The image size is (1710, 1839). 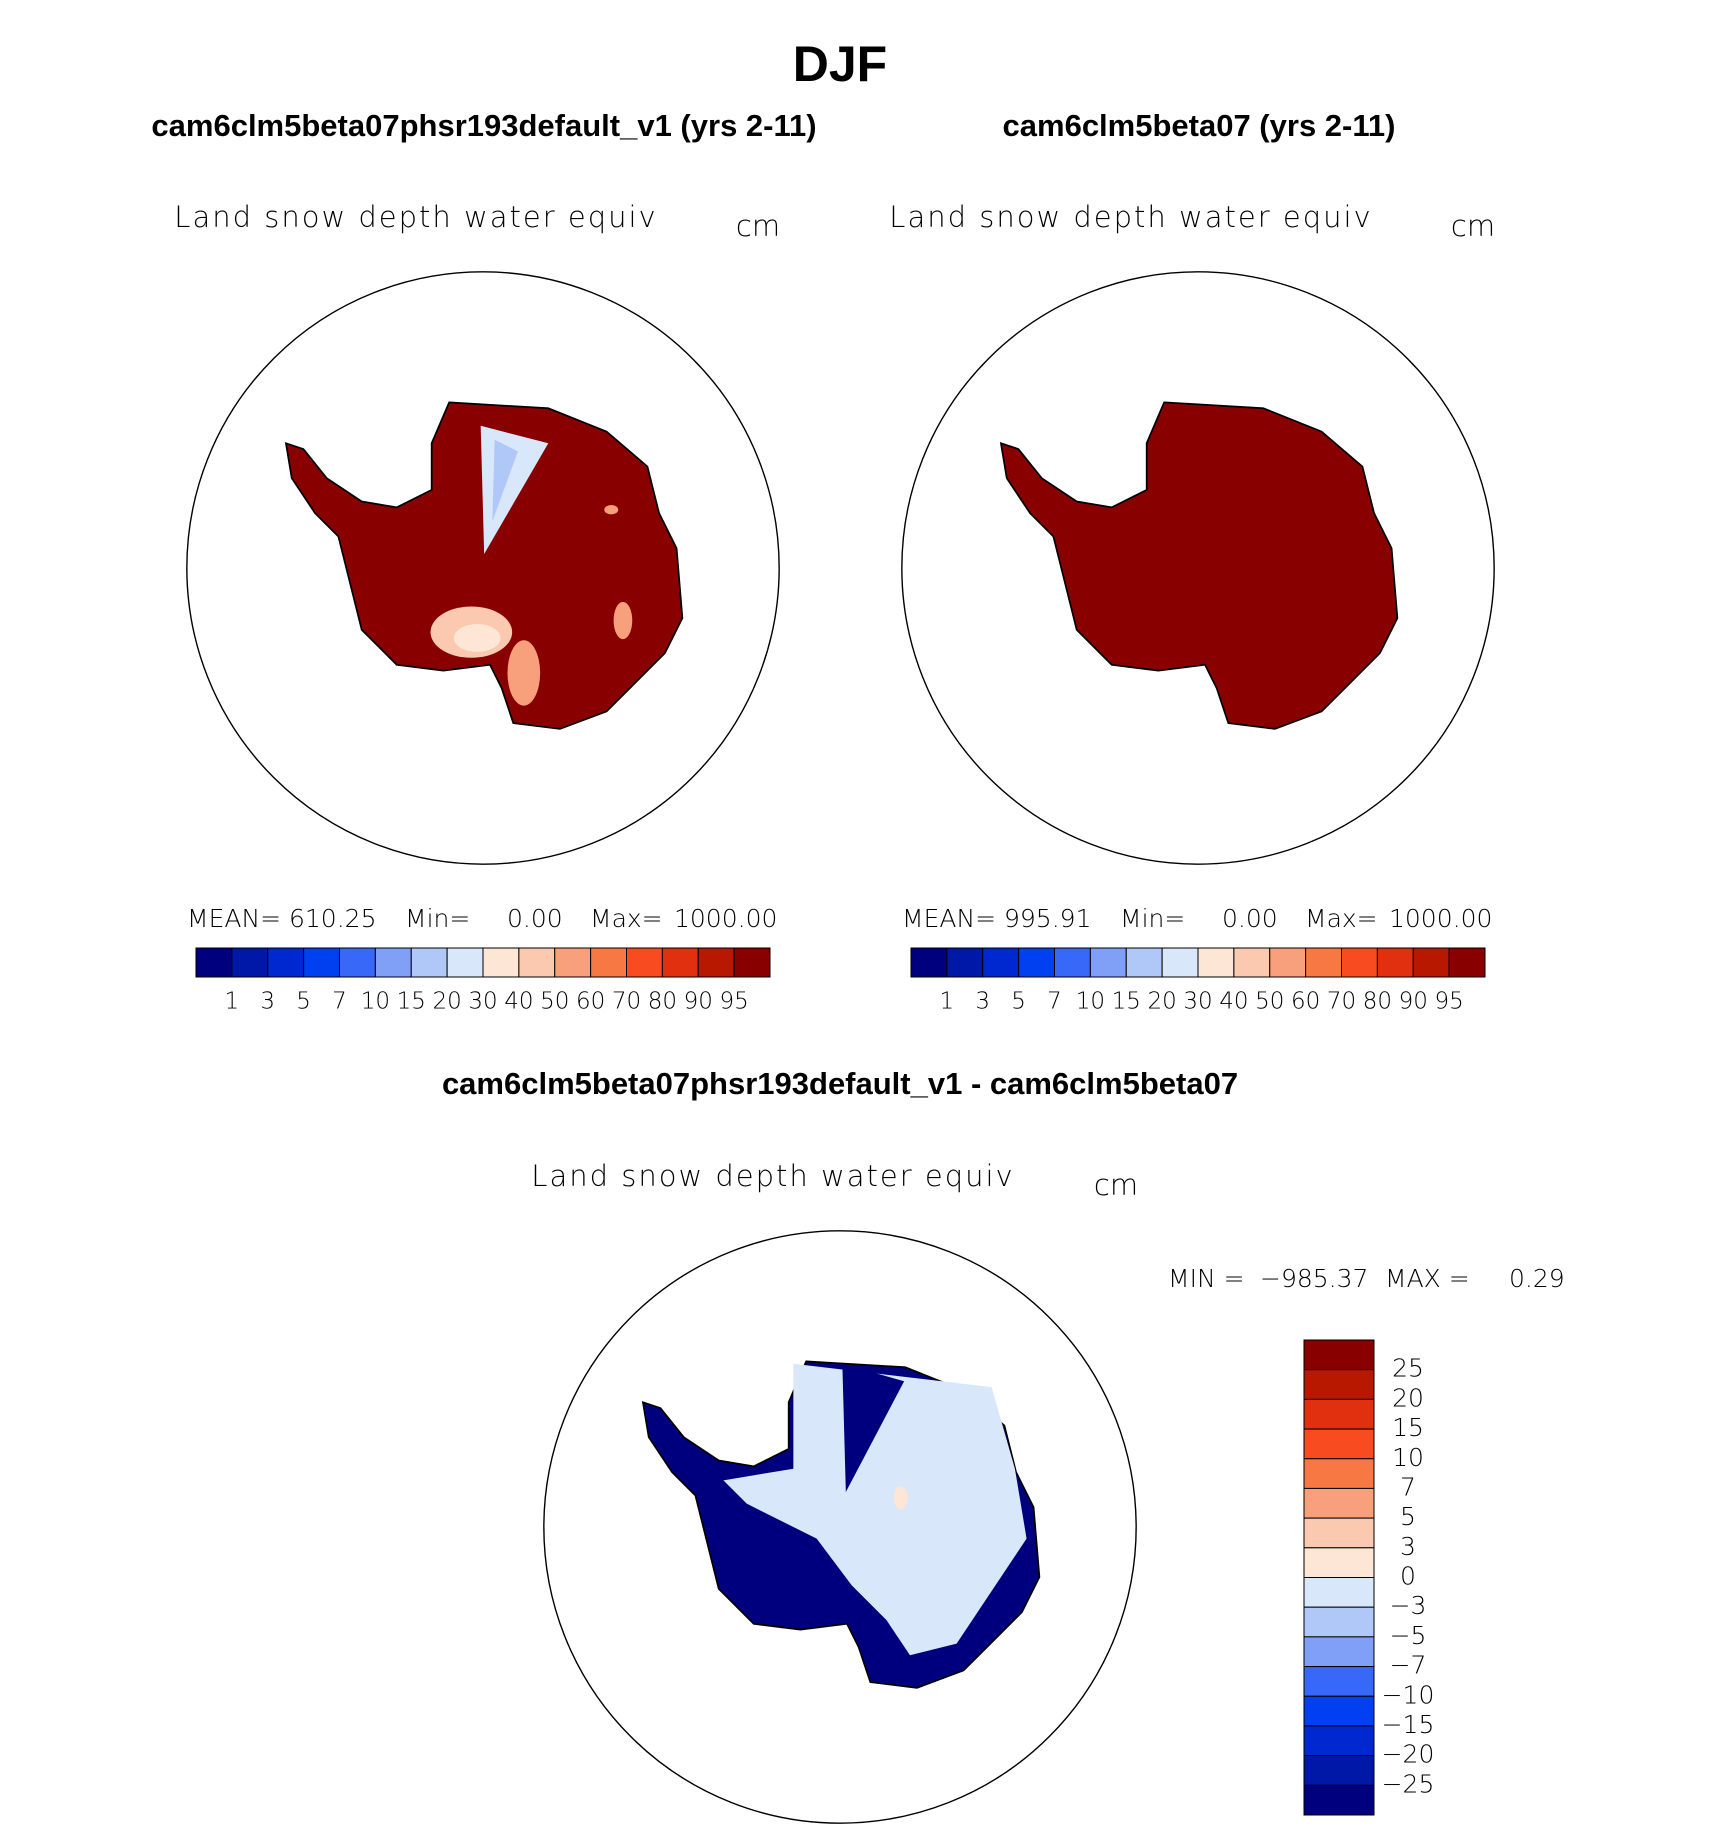 What do you see at coordinates (482, 1002) in the screenshot?
I see `colorbar-label: 30` at bounding box center [482, 1002].